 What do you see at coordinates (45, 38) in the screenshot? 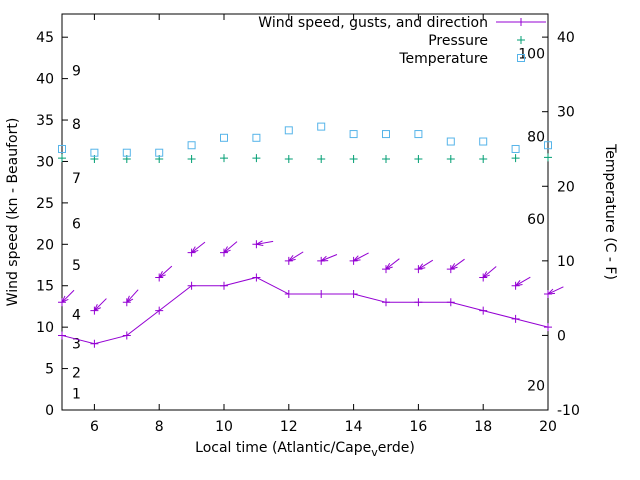
I see `y-left-tick-label: 45` at bounding box center [45, 38].